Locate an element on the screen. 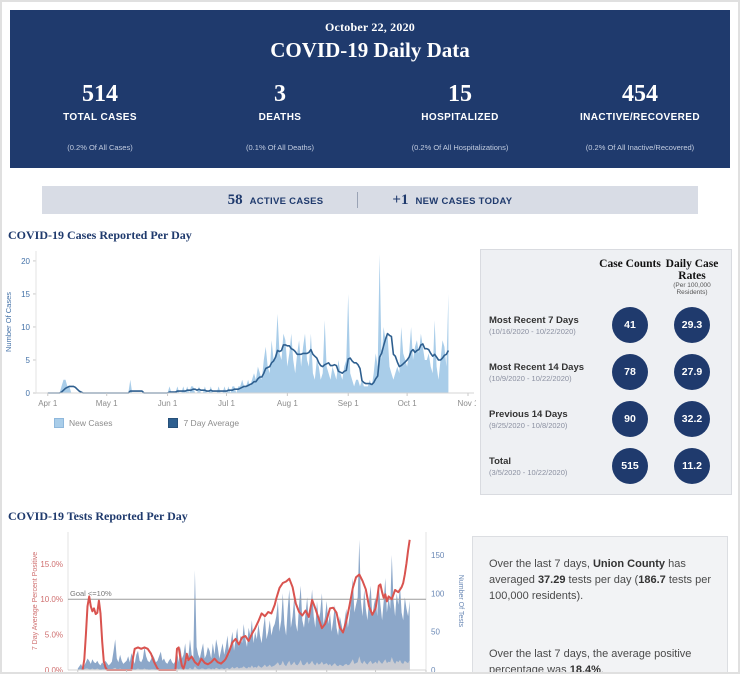 This screenshot has width=740, height=674. rate-badge: 29.3 is located at coordinates (692, 325).